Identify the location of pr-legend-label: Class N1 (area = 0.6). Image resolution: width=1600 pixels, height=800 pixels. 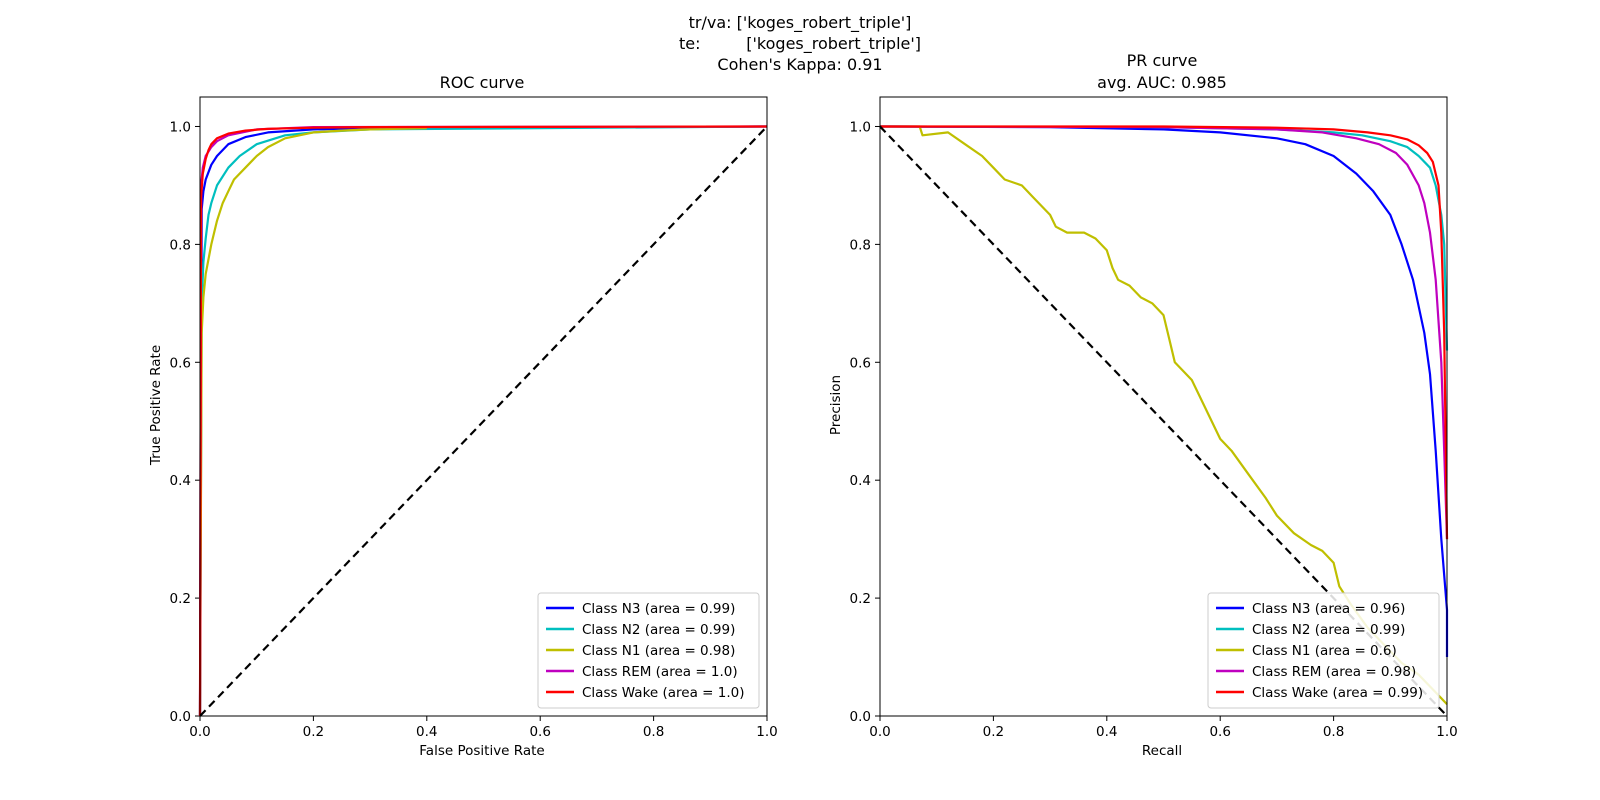
(1324, 651).